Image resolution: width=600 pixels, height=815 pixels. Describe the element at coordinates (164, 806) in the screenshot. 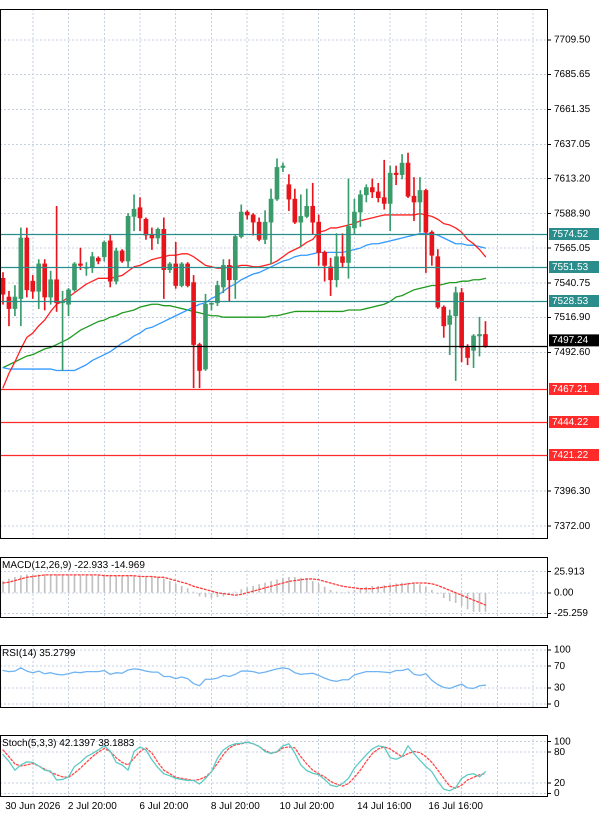

I see `x-tick-label: 6 Jul 20:00` at that location.